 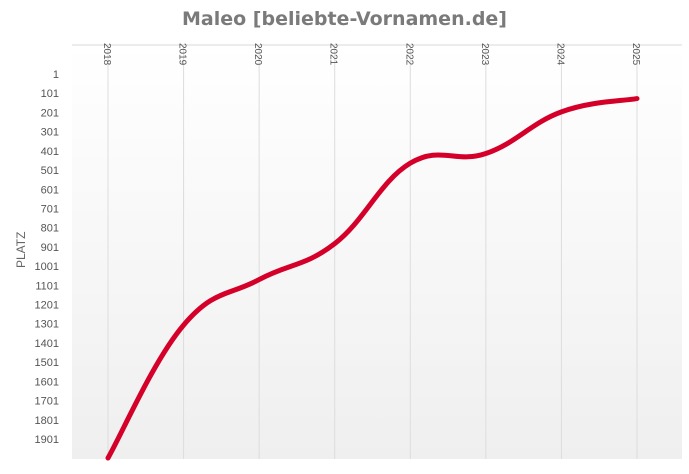 I want to click on y-tick-label: 601, so click(x=50, y=190).